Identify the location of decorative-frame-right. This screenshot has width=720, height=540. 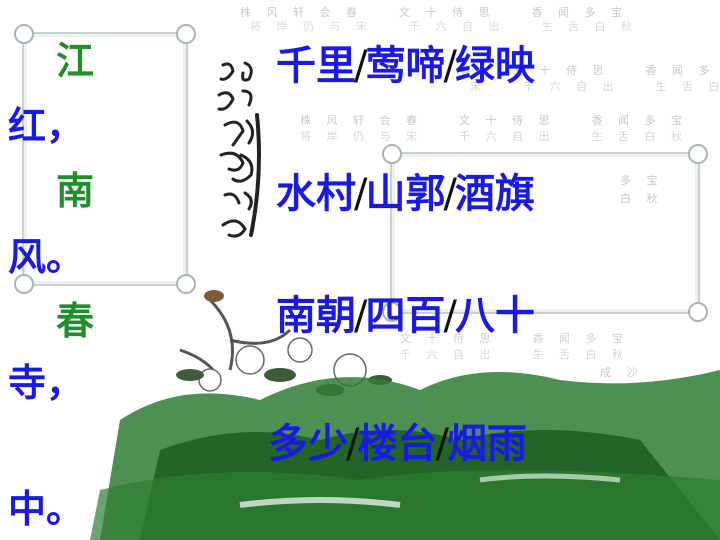
(545, 233).